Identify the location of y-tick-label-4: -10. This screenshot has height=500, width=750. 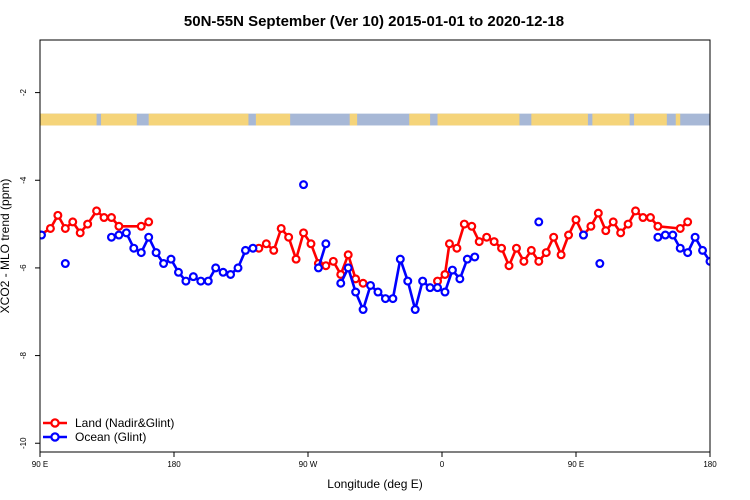
(23, 443).